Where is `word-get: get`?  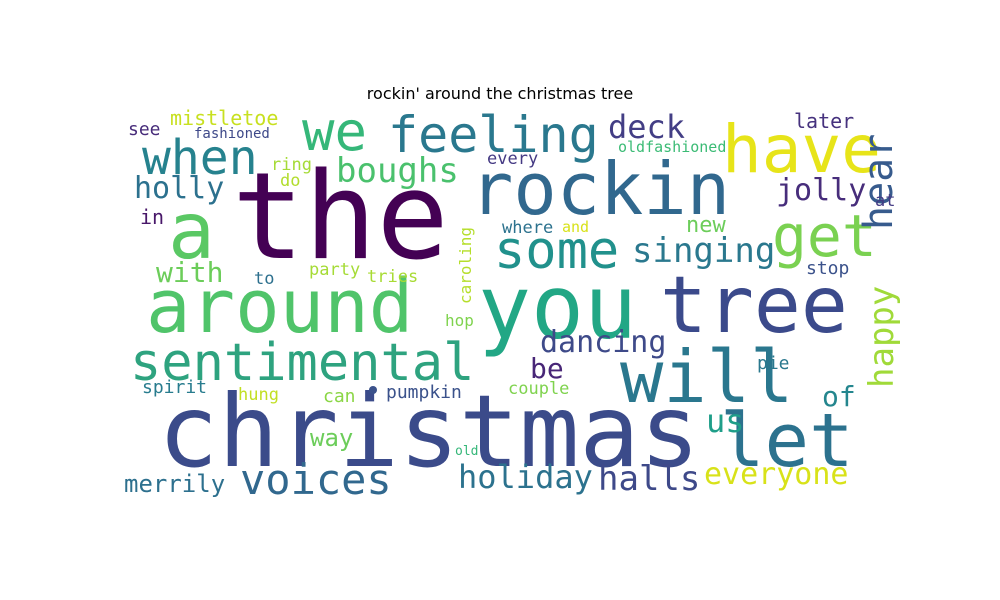 word-get: get is located at coordinates (824, 236).